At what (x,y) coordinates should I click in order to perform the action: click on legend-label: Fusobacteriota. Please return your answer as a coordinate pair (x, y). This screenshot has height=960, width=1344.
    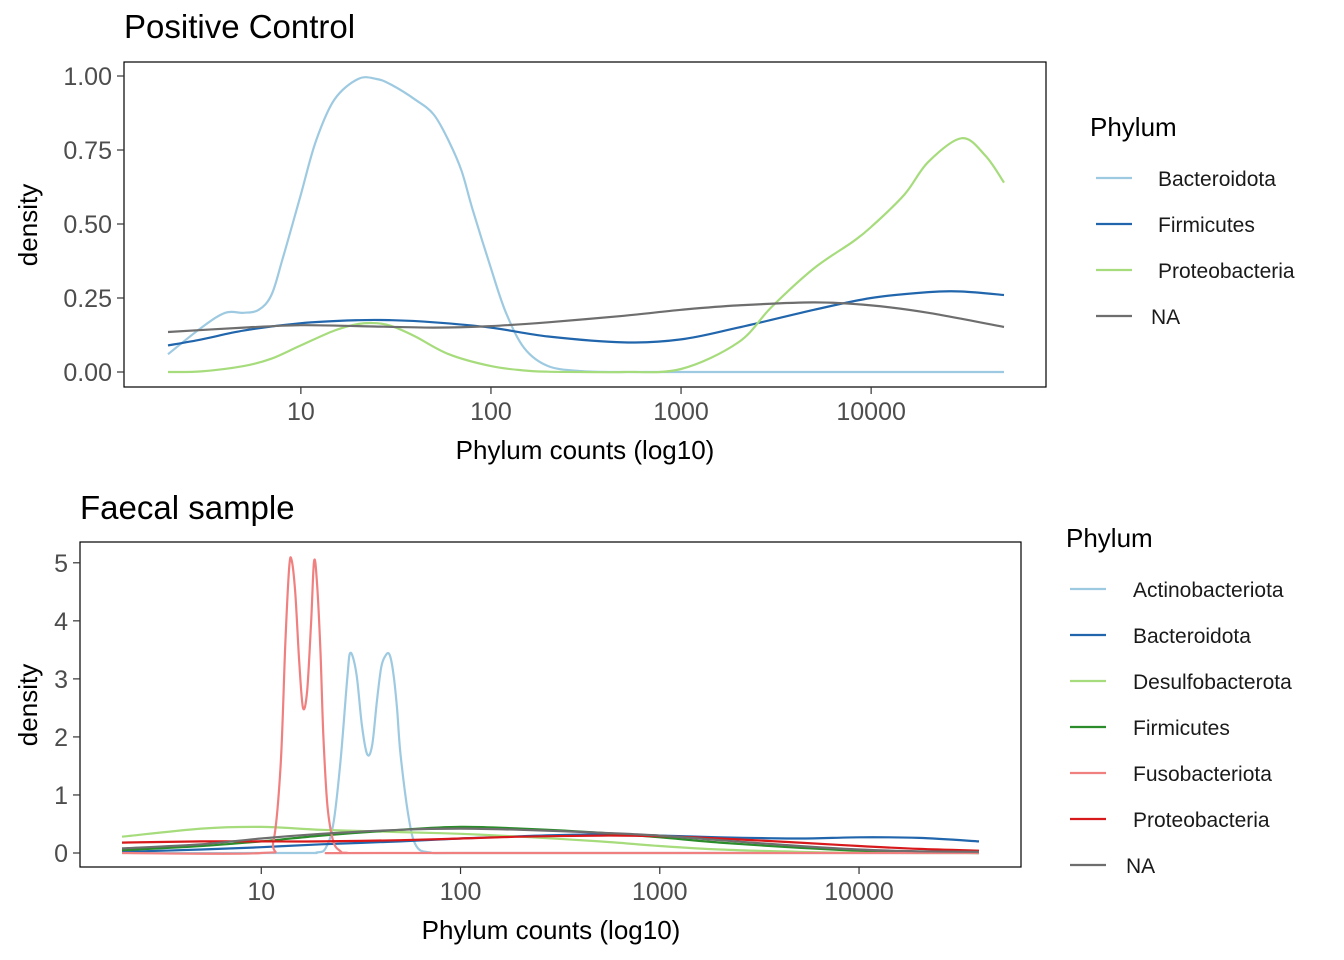
    Looking at the image, I should click on (1202, 774).